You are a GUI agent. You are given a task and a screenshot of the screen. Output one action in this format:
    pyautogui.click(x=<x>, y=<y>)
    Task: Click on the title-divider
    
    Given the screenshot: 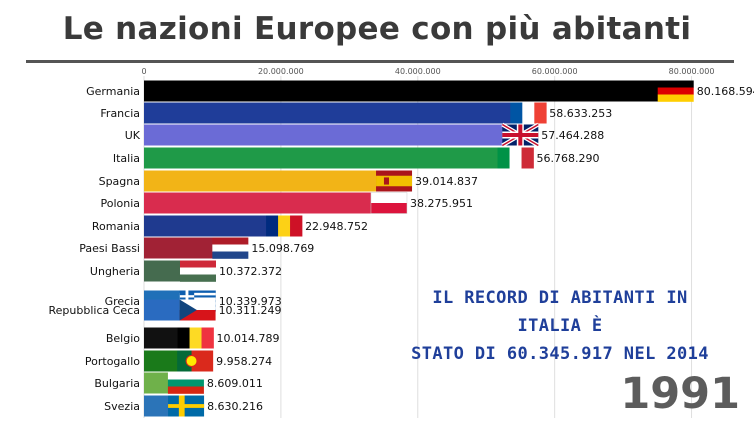 What is the action you would take?
    pyautogui.click(x=380, y=61)
    